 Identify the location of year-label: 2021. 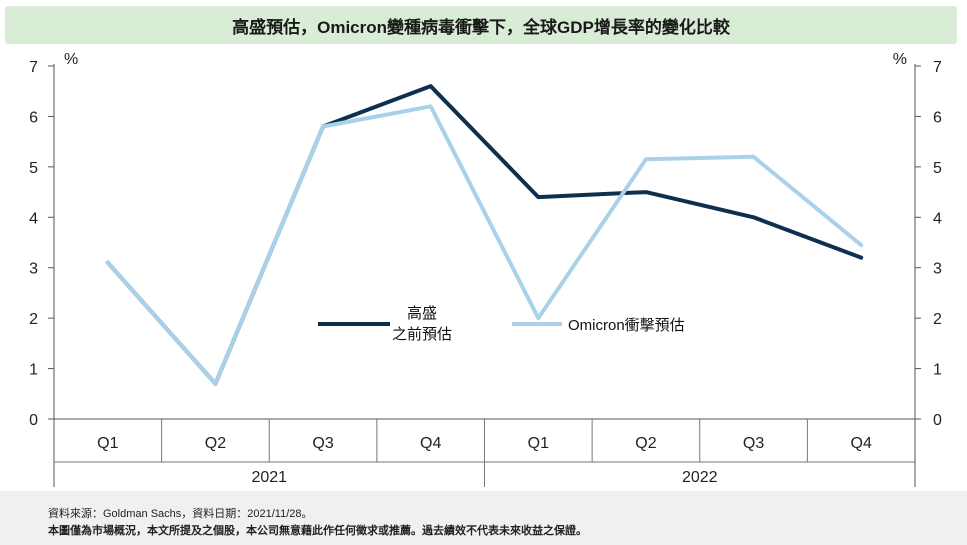
(269, 477).